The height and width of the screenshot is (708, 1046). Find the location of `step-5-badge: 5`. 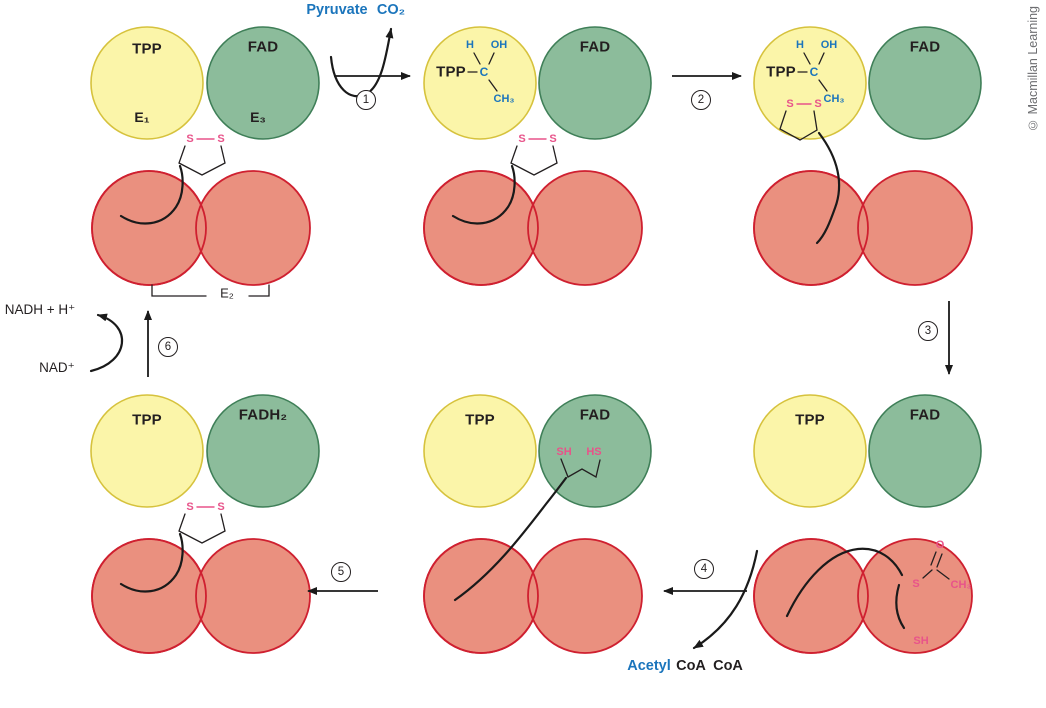

step-5-badge: 5 is located at coordinates (341, 572).